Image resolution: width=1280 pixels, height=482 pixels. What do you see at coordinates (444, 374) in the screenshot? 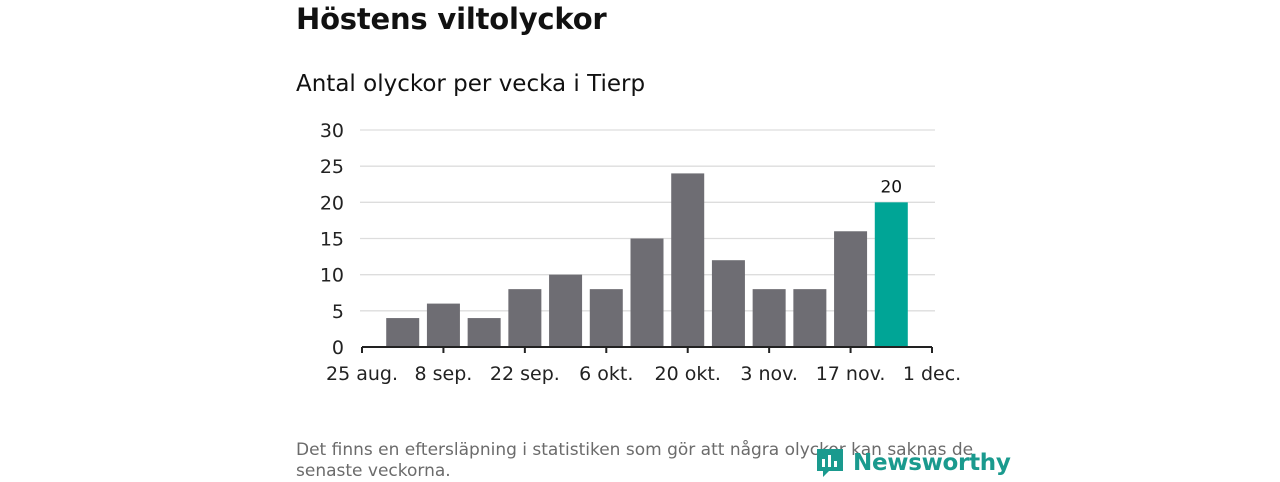
I see `x-tick-label: 8 sep.` at bounding box center [444, 374].